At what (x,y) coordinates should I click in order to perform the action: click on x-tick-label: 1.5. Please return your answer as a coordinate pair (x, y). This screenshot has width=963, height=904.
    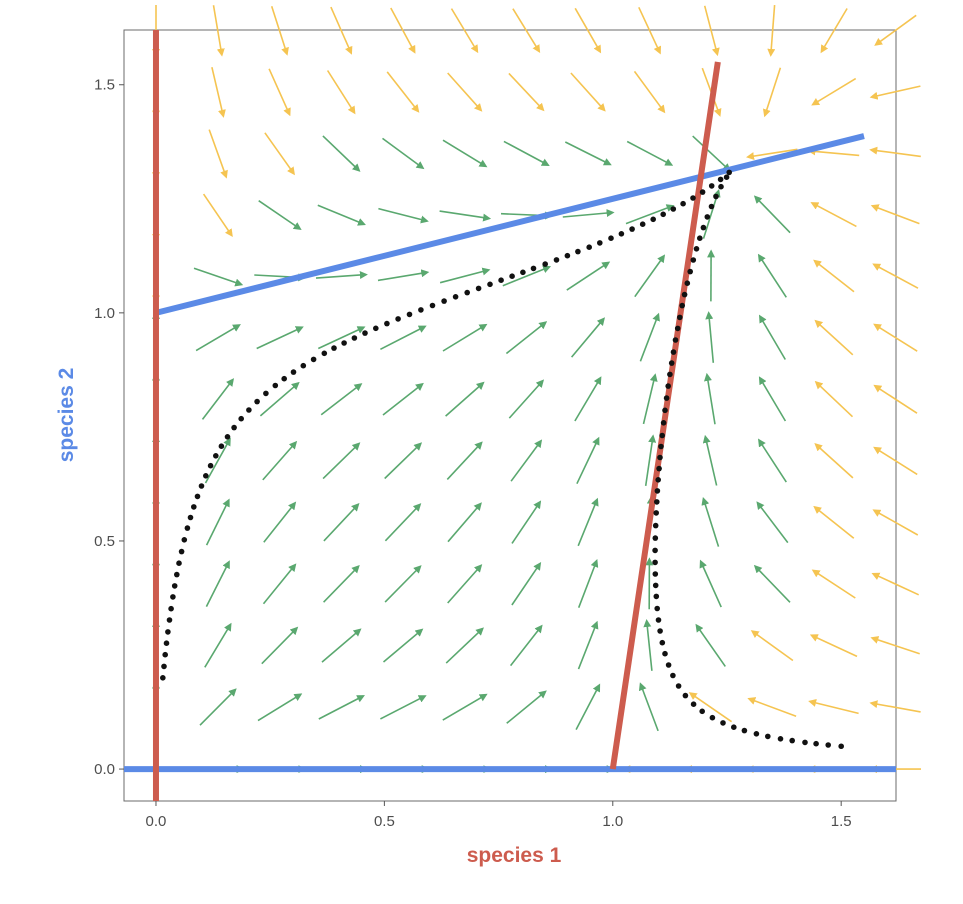
    Looking at the image, I should click on (841, 821).